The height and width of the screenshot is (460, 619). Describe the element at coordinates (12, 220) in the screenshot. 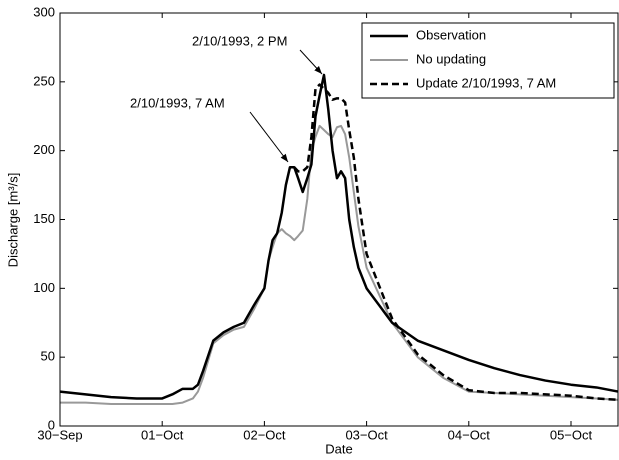

I see `y-axis-label: Discharge [m³/s]` at that location.